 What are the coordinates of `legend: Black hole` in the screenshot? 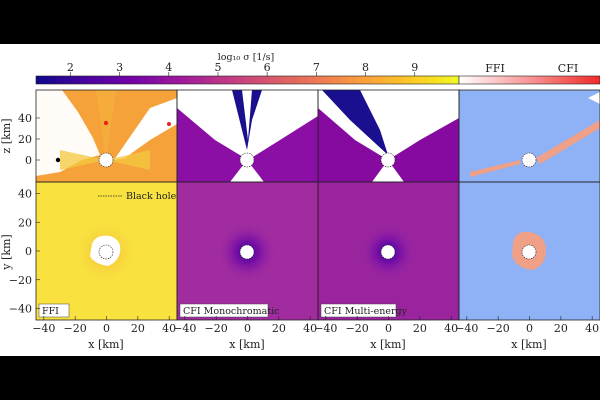 It's located at (137, 196).